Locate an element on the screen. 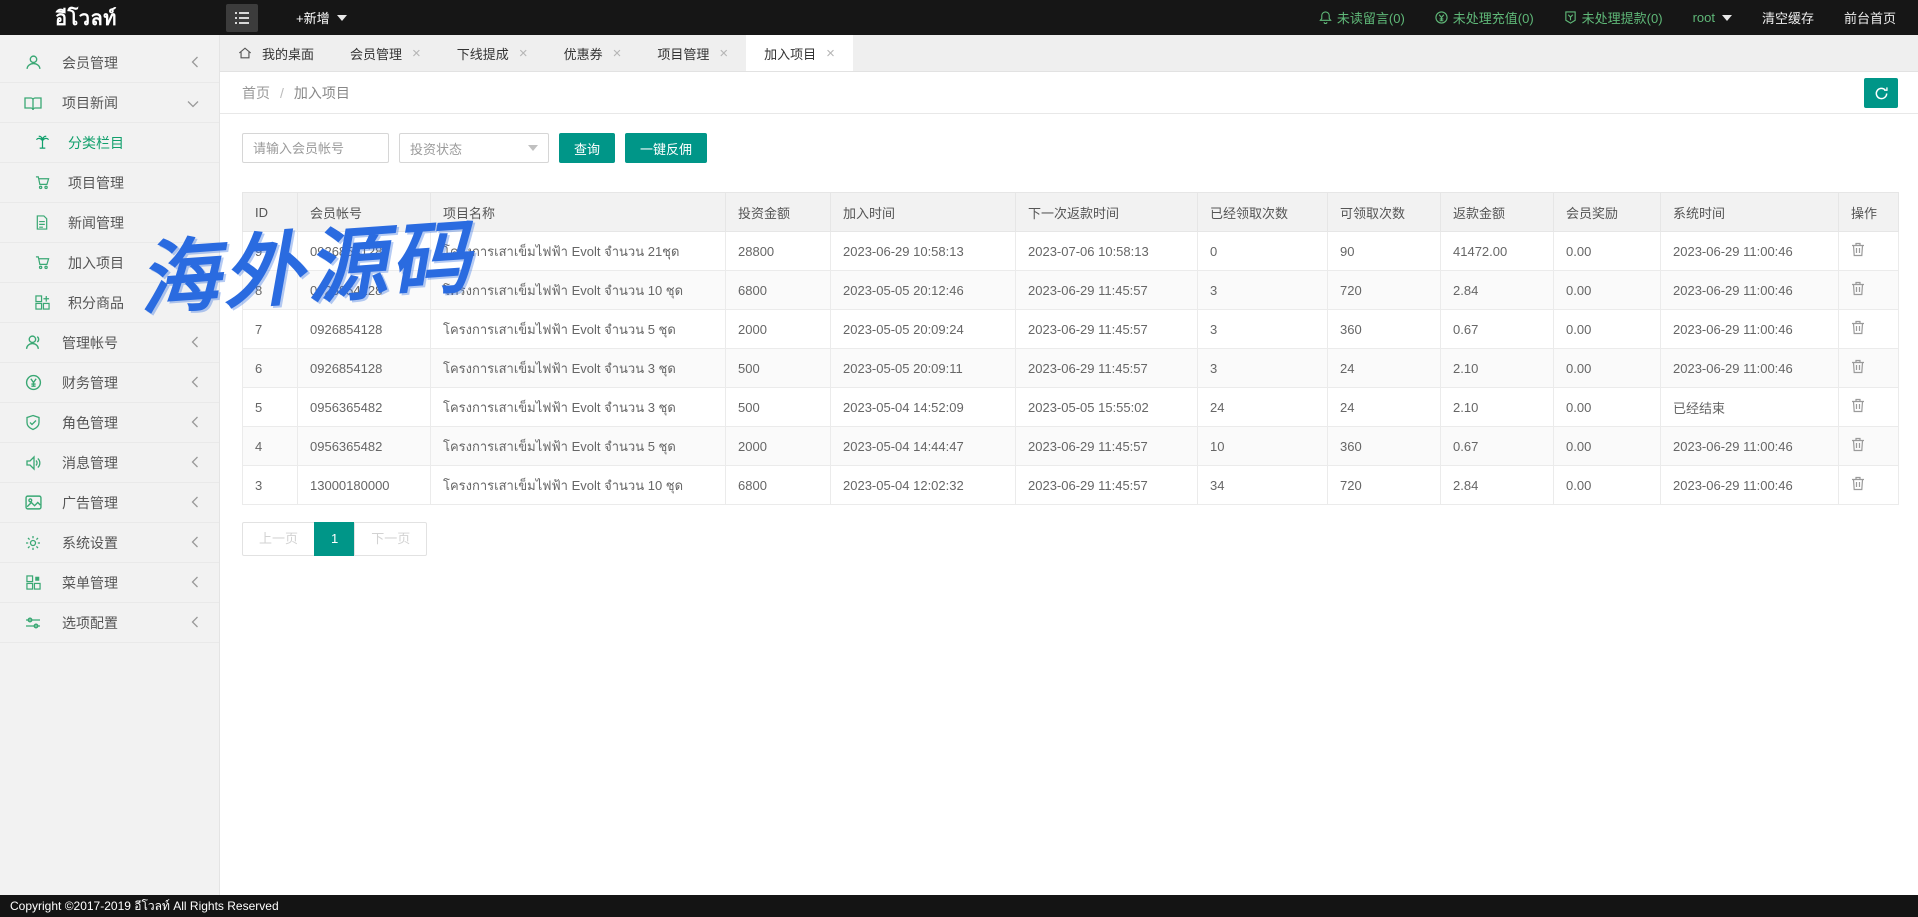  sidebar-item-join-project: 加入项目 is located at coordinates (109, 263).